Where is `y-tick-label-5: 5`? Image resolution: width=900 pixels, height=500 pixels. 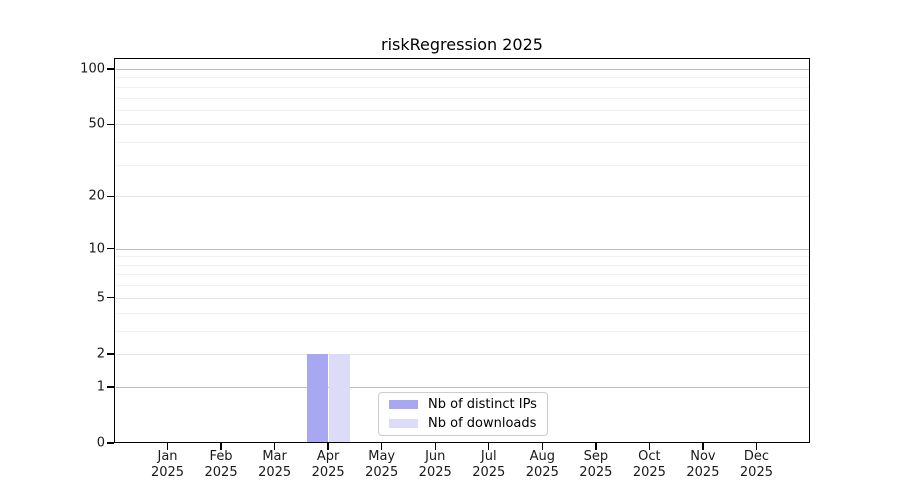
y-tick-label-5: 5 is located at coordinates (100, 298).